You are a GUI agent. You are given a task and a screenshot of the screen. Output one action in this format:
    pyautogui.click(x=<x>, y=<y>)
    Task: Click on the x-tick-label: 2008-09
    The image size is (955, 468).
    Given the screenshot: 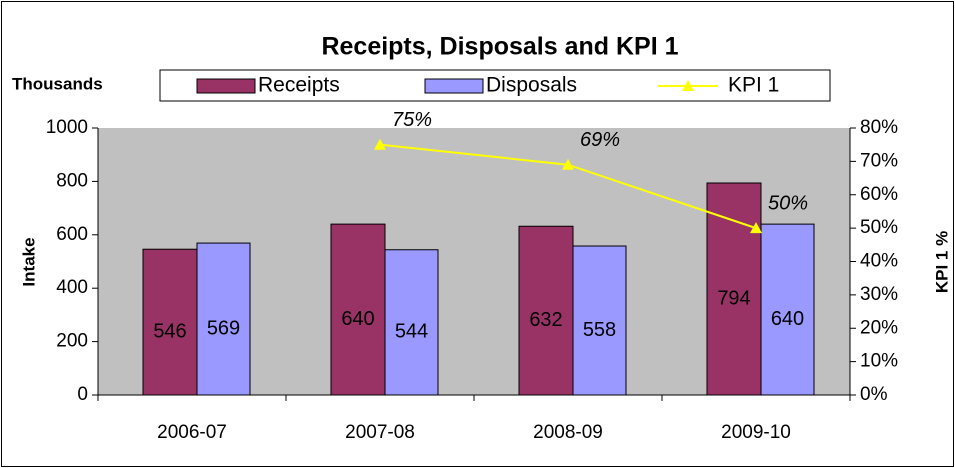 What is the action you would take?
    pyautogui.click(x=568, y=432)
    